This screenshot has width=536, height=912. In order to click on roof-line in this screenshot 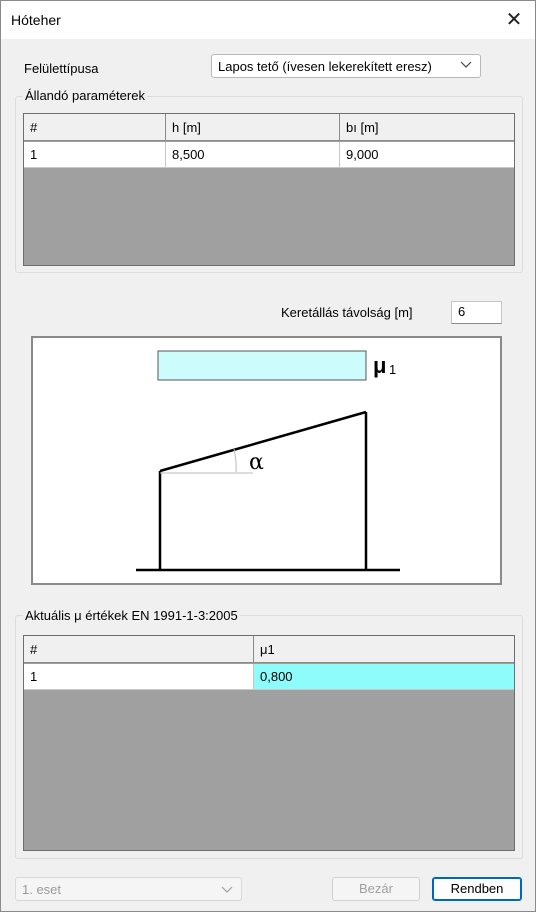, I will do `click(263, 441)`.